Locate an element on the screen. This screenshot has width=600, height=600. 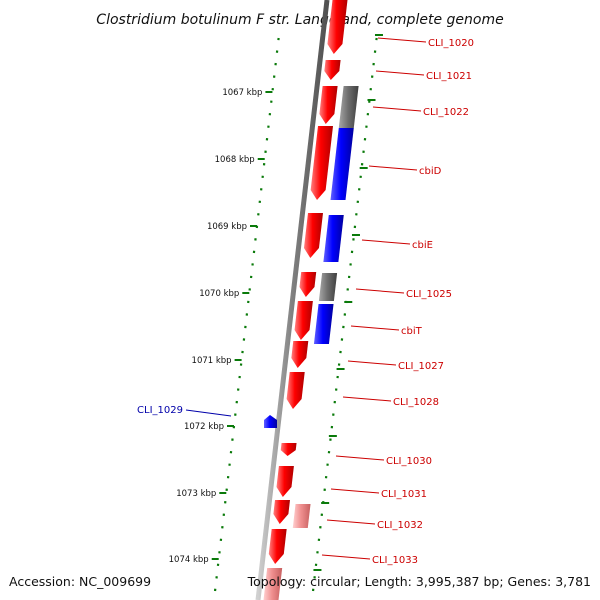
gene-box-cbid is located at coordinates (342, 164).